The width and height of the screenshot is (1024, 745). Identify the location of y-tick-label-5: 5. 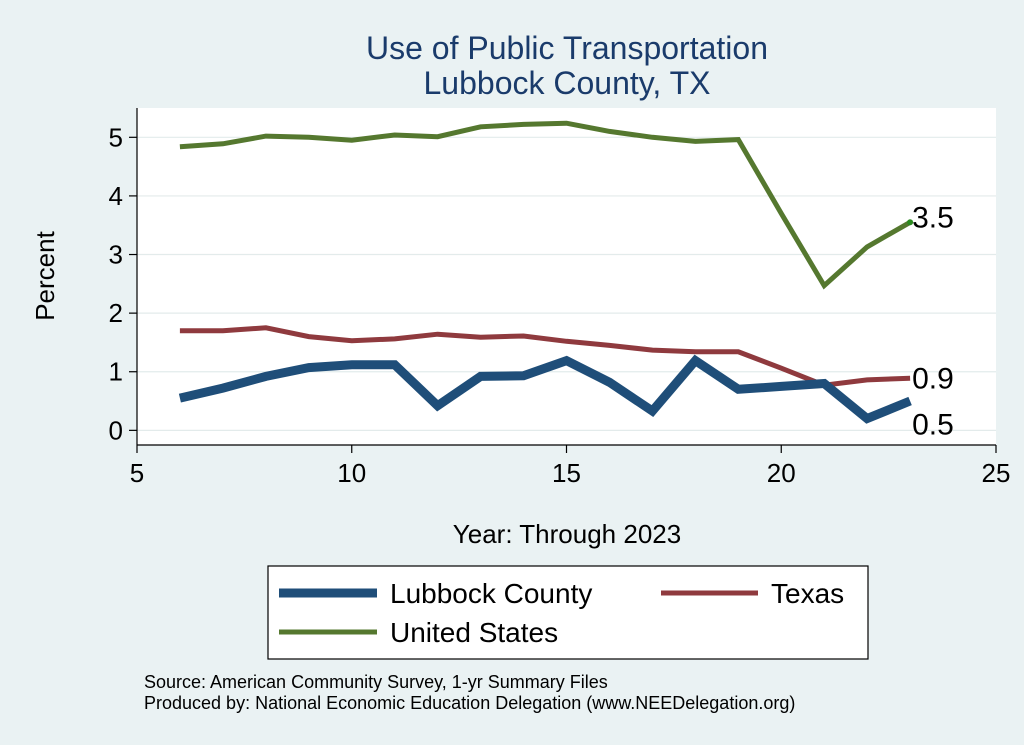
(116, 137).